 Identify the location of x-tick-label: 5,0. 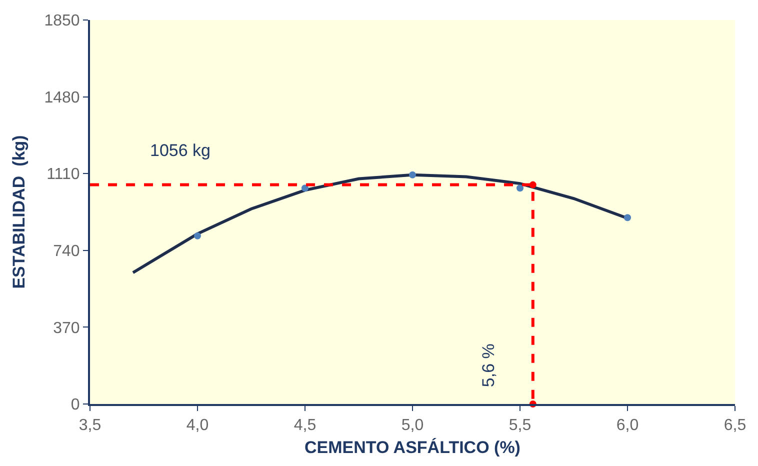
(412, 425).